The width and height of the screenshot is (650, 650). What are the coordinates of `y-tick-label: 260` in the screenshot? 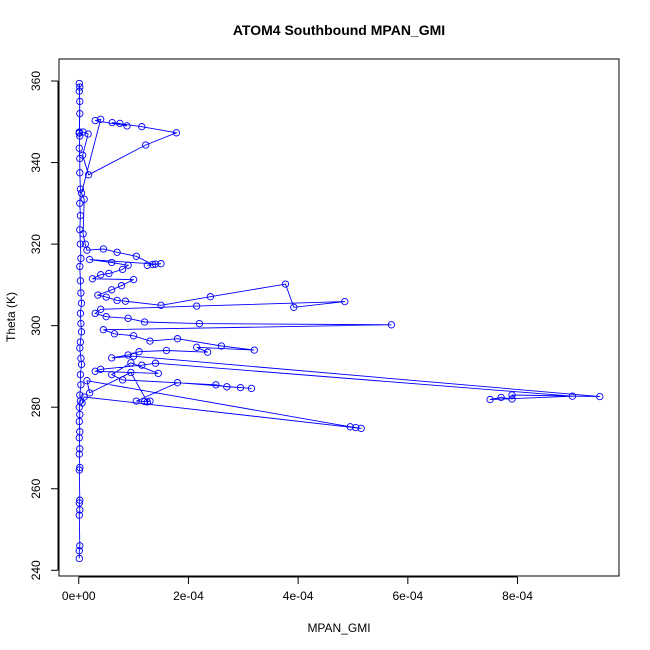 It's located at (36, 488).